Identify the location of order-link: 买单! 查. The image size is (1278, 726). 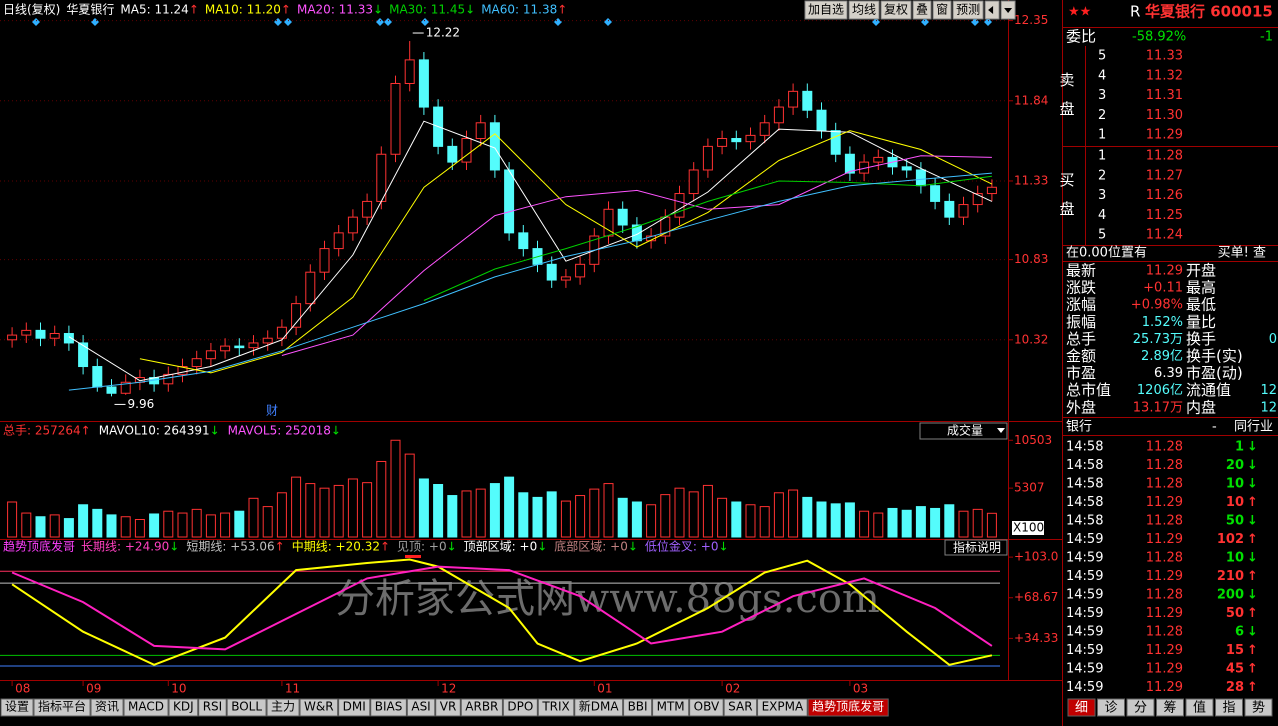
(1242, 253).